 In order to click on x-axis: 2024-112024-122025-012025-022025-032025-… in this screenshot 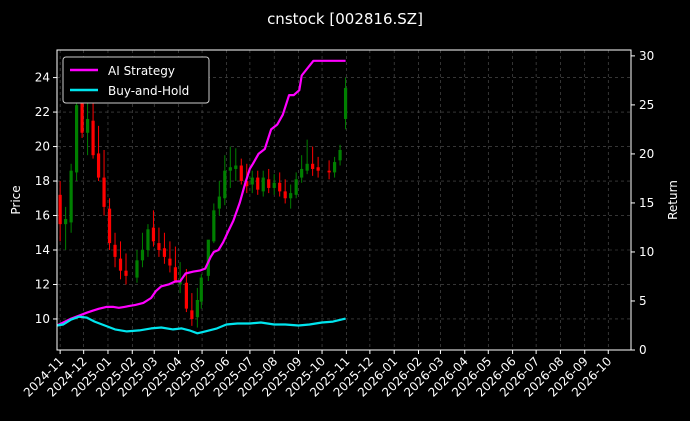, I will do `click(317, 375)`.